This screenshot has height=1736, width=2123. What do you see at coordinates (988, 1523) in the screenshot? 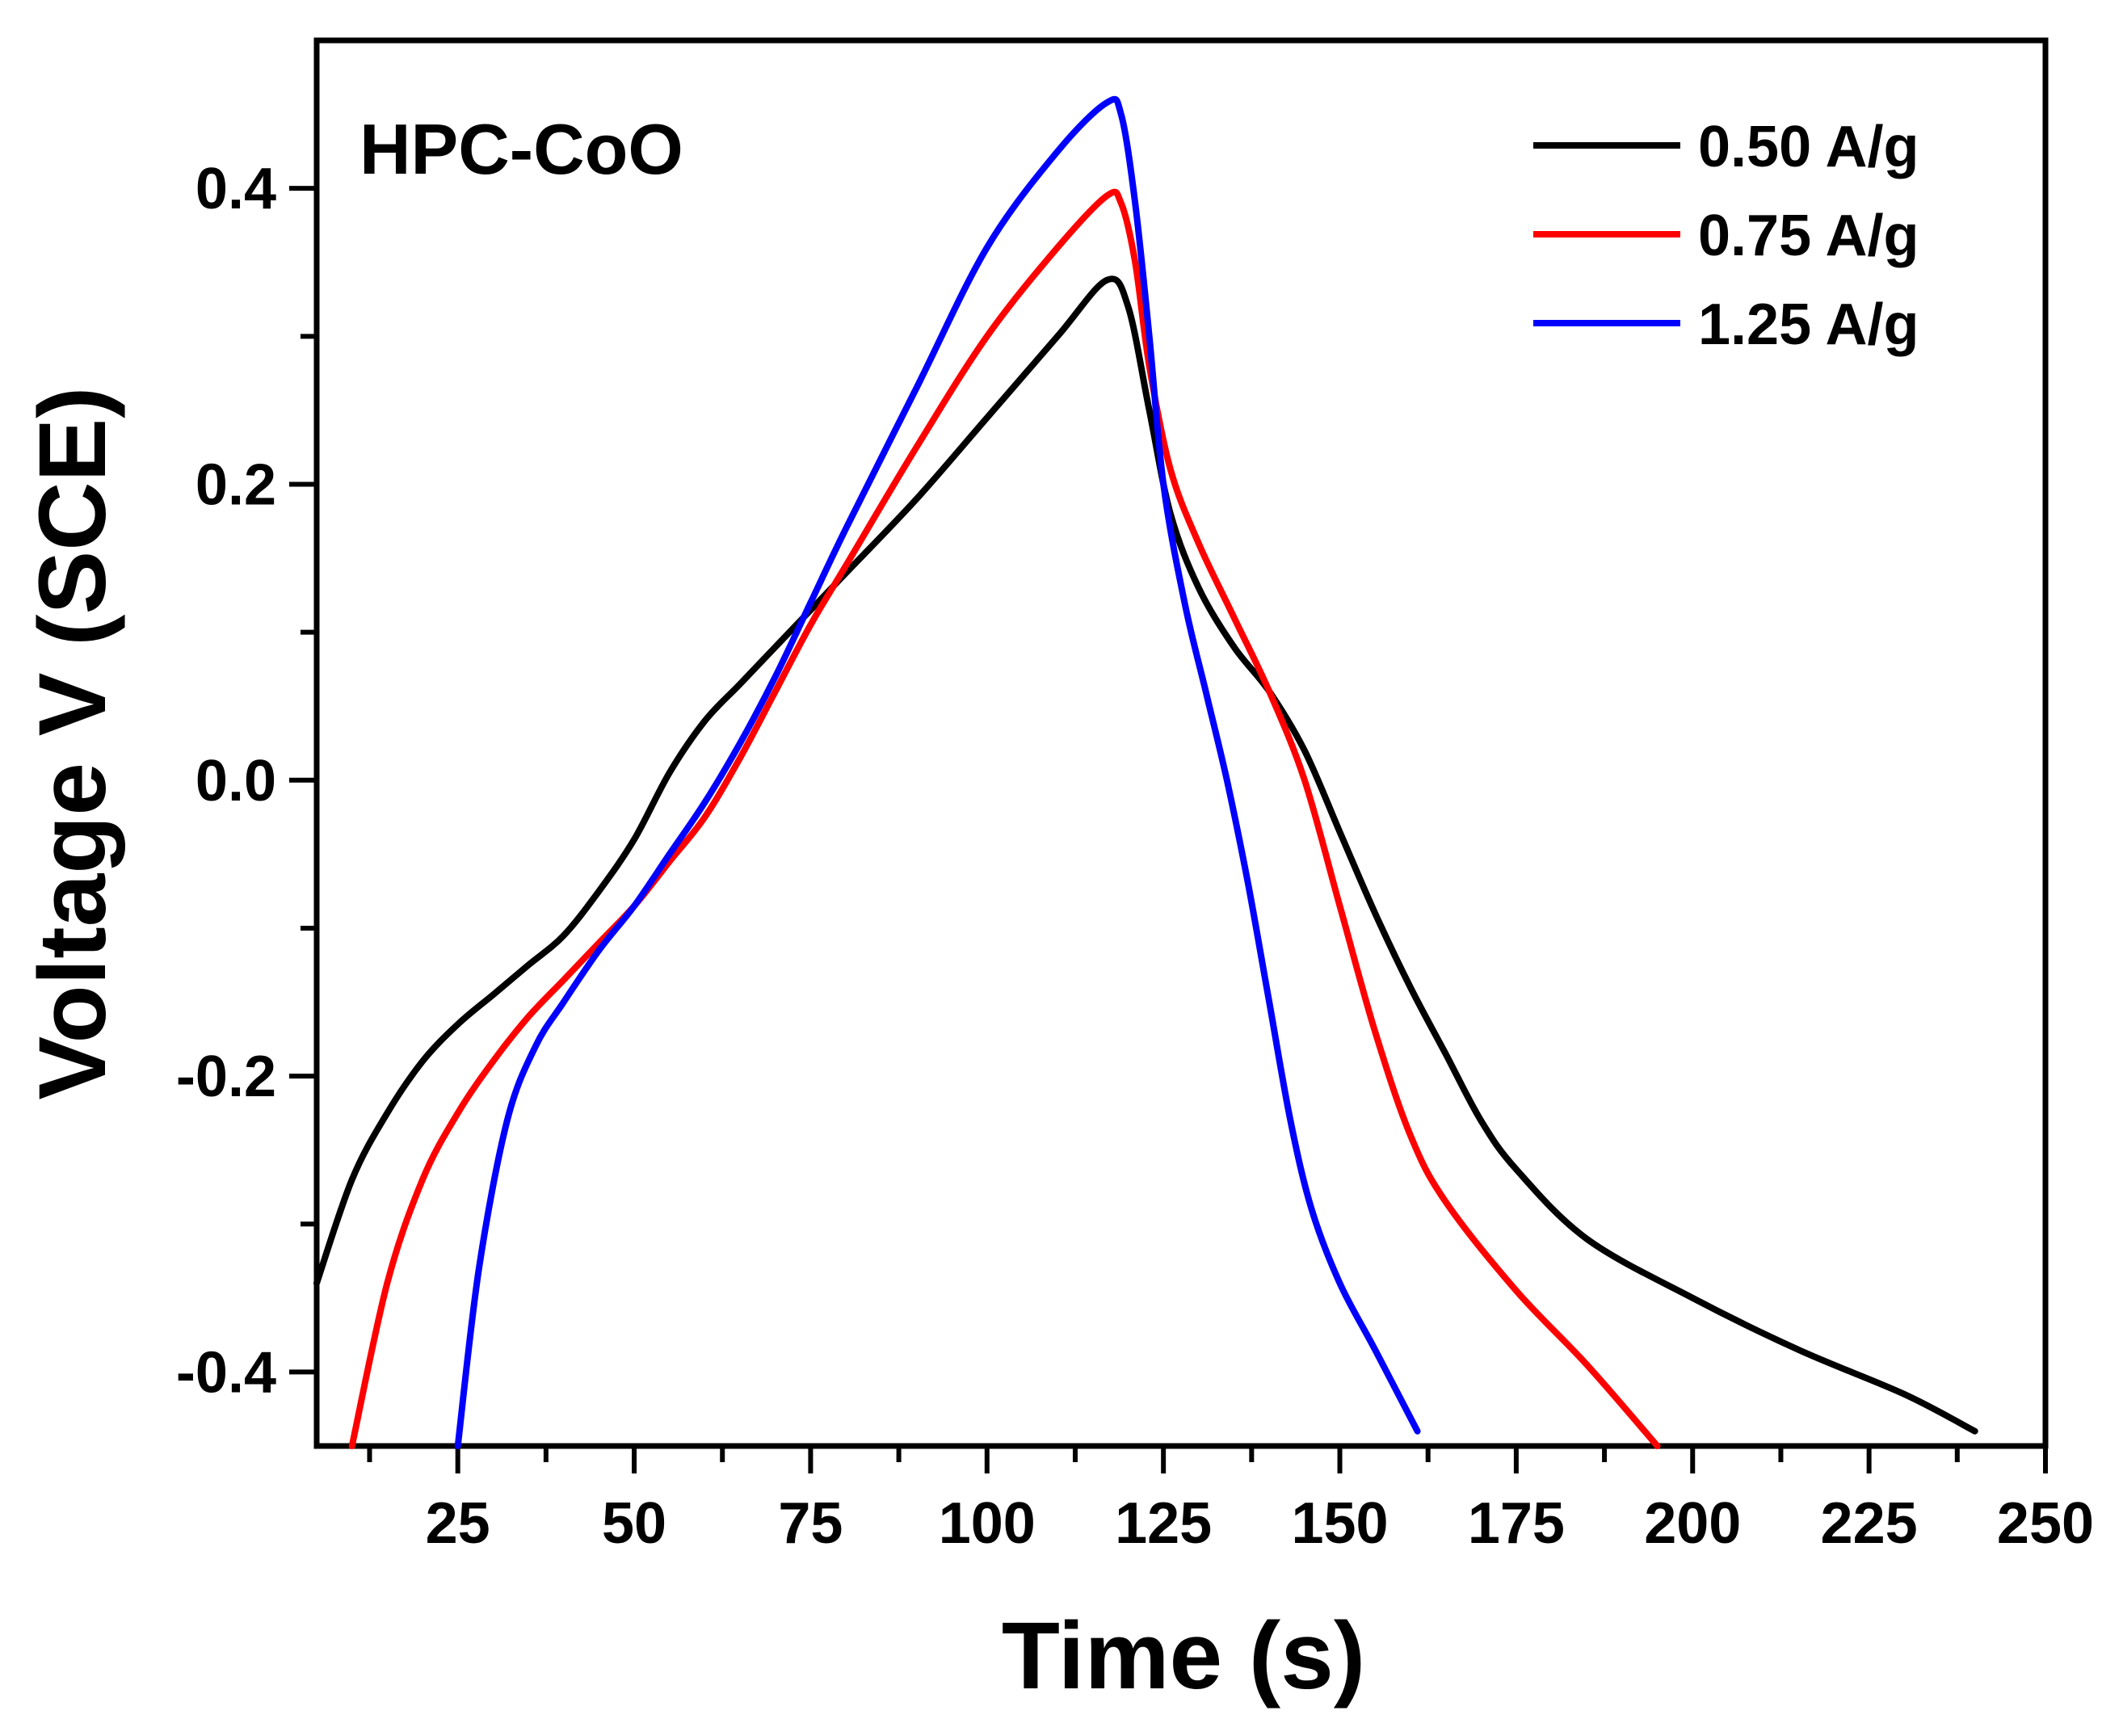
I see `x-tick-label: 100` at bounding box center [988, 1523].